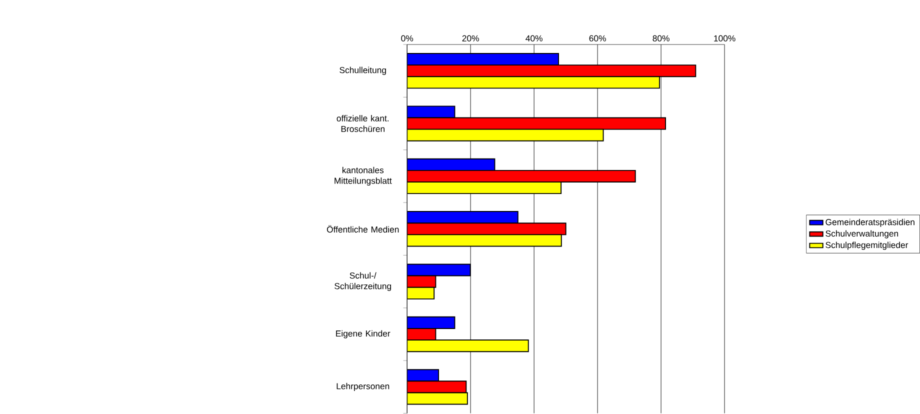 Image resolution: width=920 pixels, height=414 pixels. I want to click on y-tick-label: Lehrpersonen, so click(363, 387).